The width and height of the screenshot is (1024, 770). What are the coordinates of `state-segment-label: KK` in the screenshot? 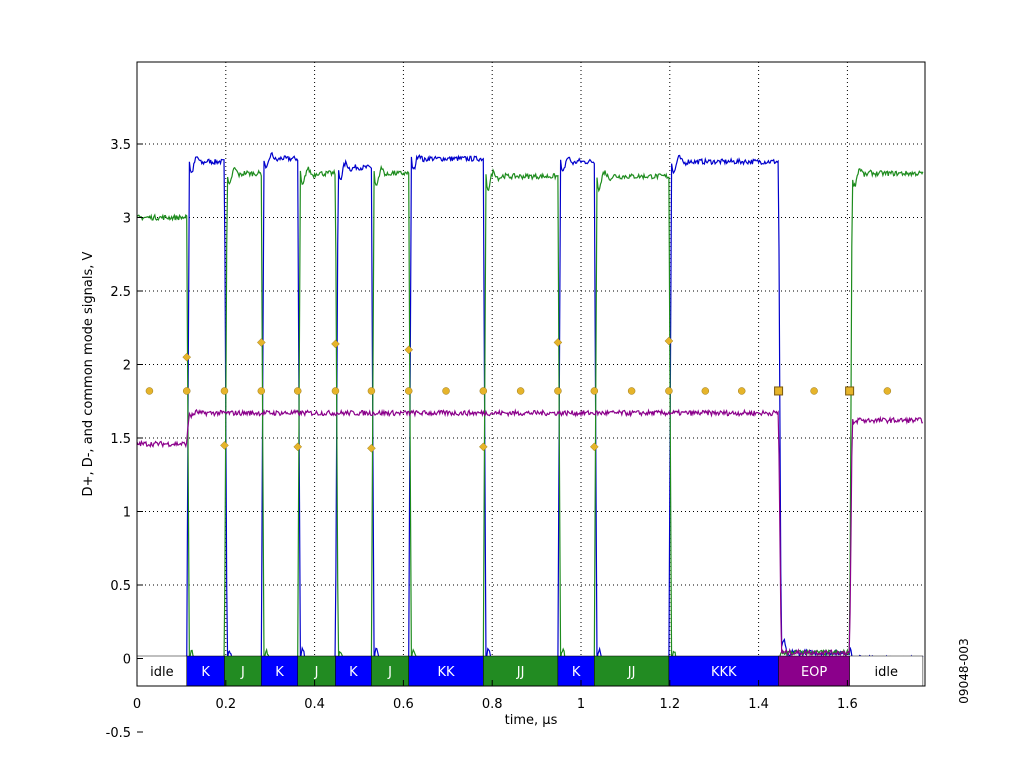 It's located at (446, 672).